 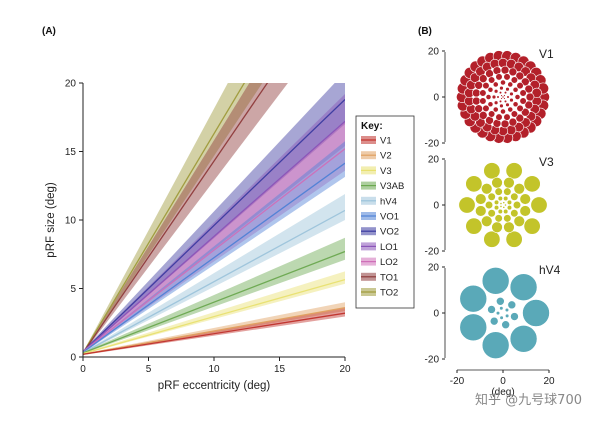 I want to click on y-axis-label: pRF size (deg), so click(x=51, y=220).